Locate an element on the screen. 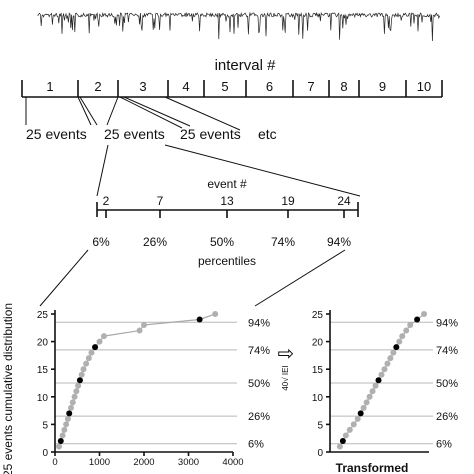  left-plot-ylabel: 25 events cumulative distribution is located at coordinates (8, 388).